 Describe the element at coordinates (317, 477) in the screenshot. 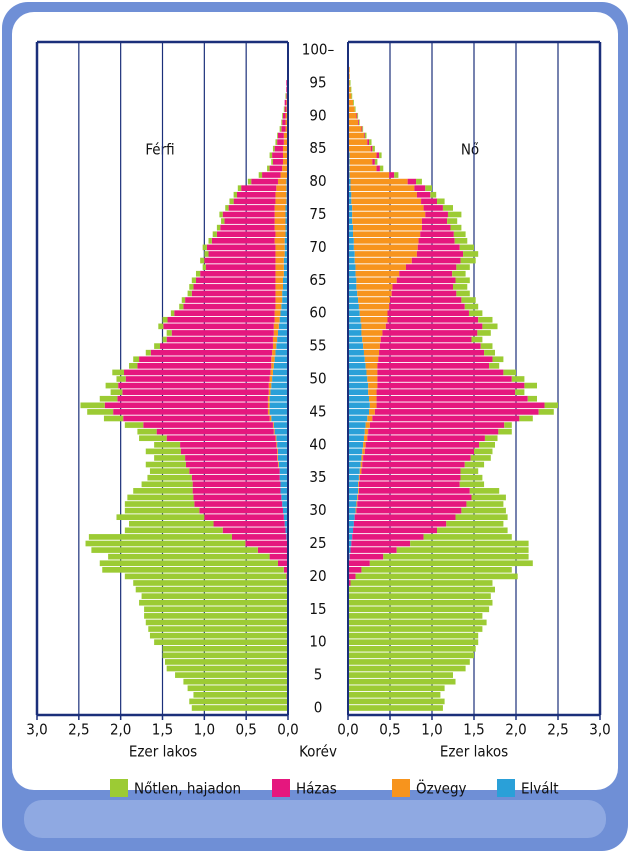

I see `age-label: 35` at that location.